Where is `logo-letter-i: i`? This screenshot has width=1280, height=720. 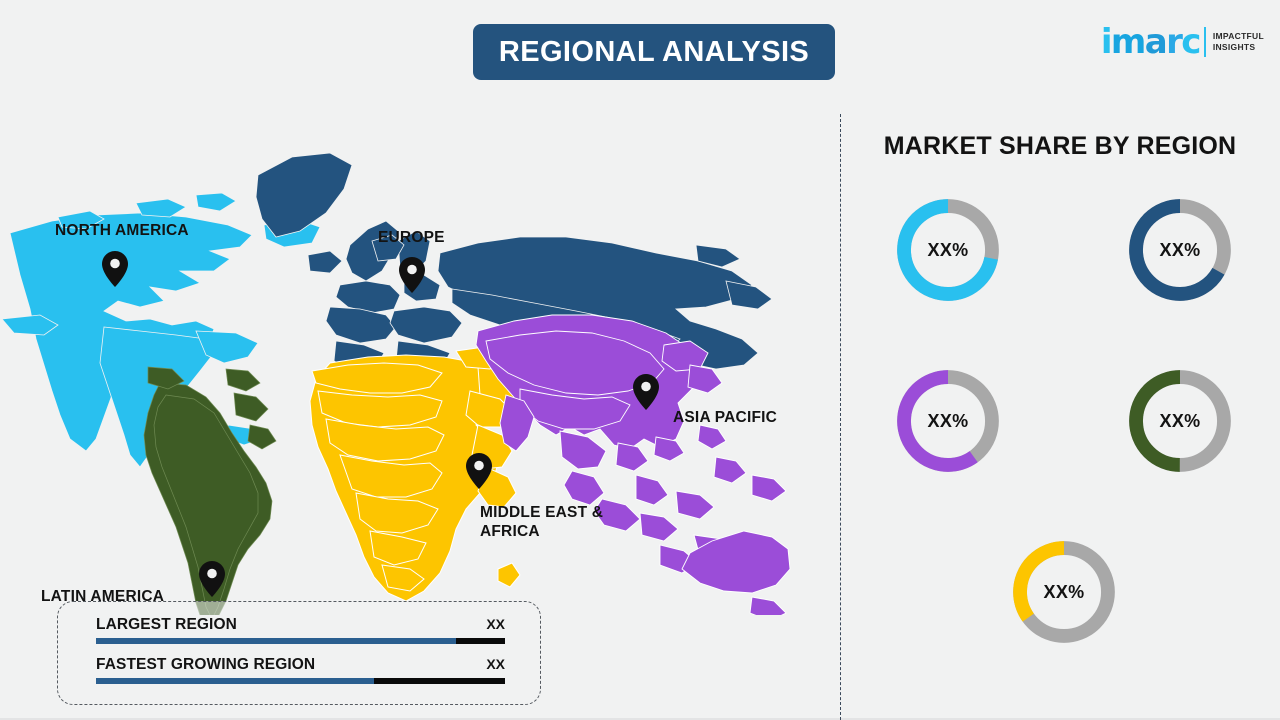
logo-letter-i: i is located at coordinates (1106, 42).